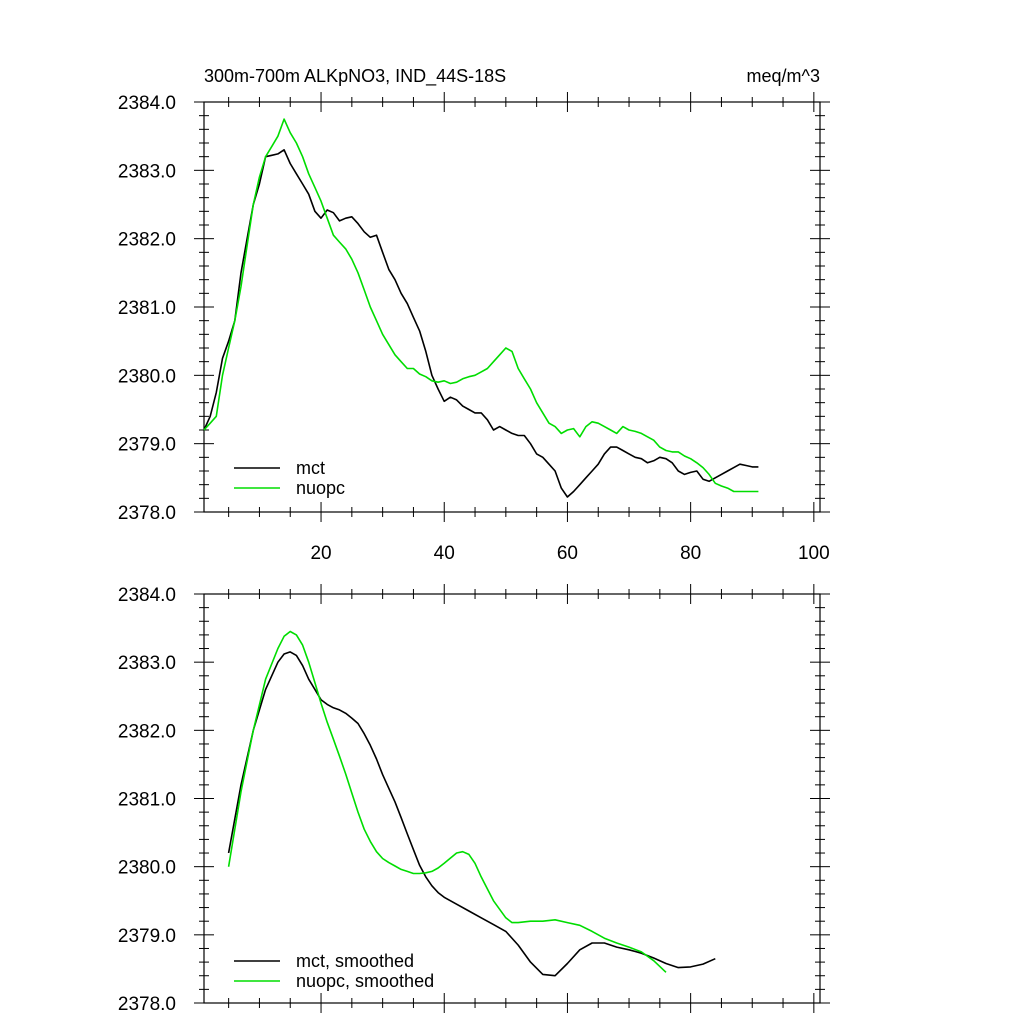  Describe the element at coordinates (783, 76) in the screenshot. I see `chart-units: meq/m^3` at that location.